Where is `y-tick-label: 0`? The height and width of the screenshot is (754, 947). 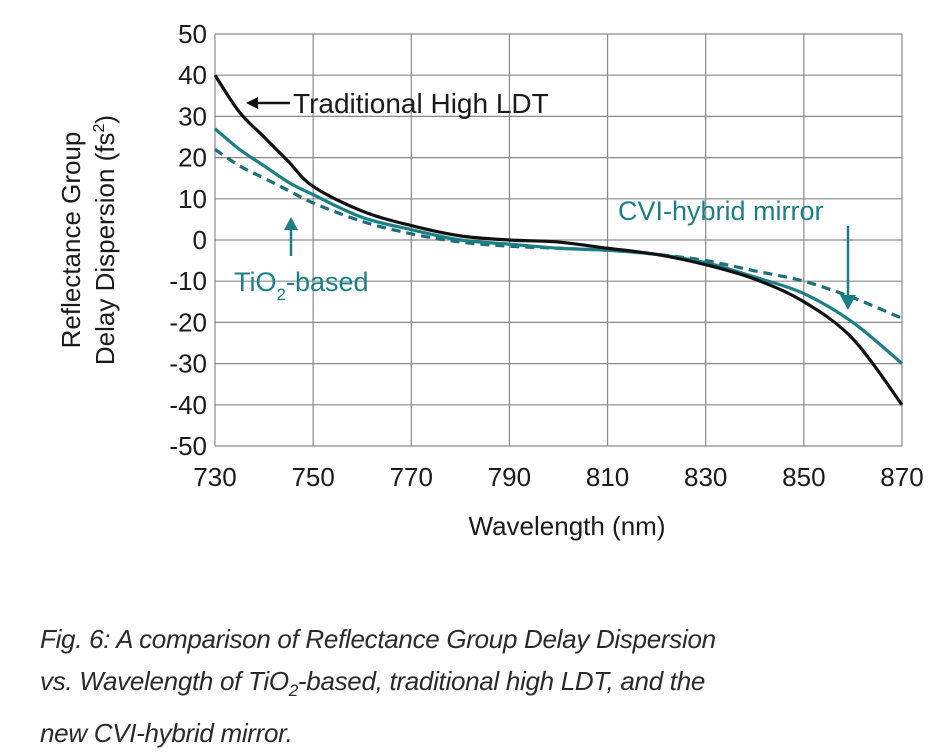
y-tick-label: 0 is located at coordinates (200, 240).